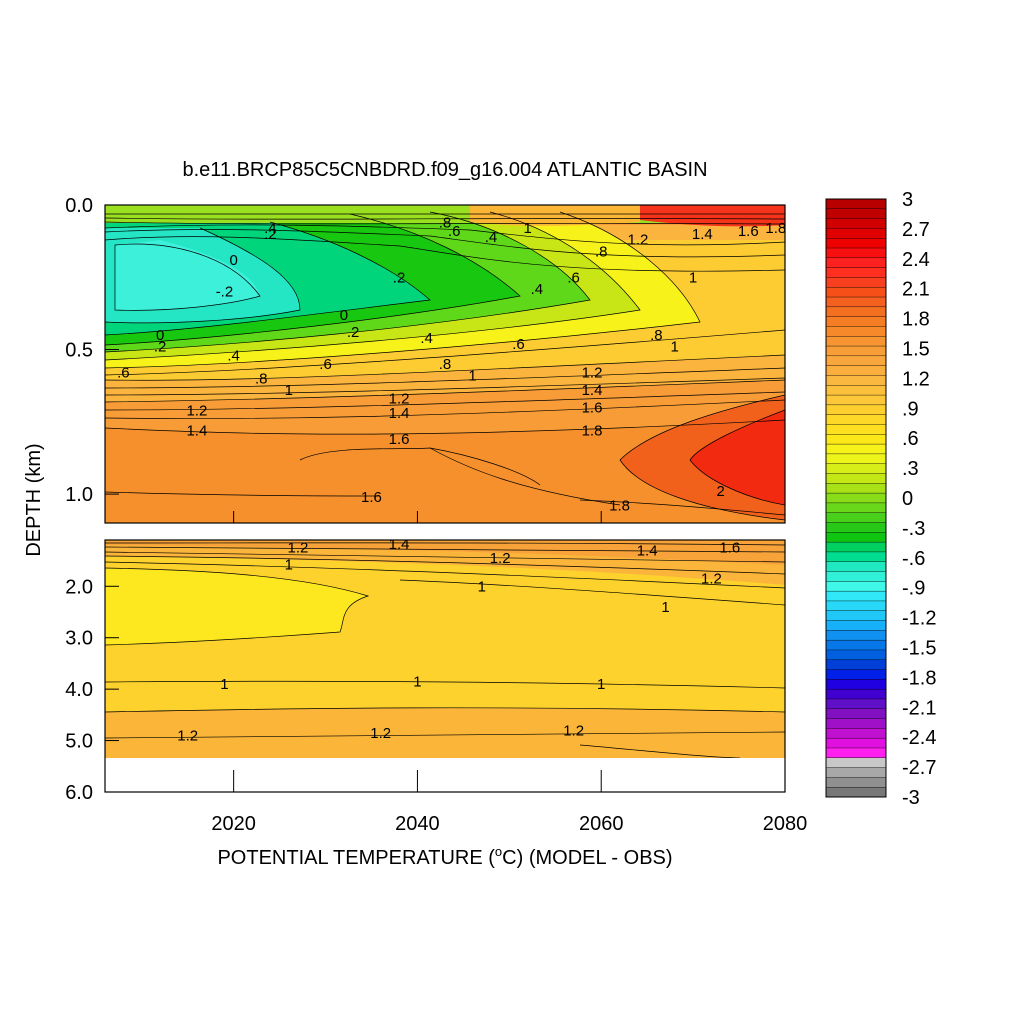 The width and height of the screenshot is (1024, 1024). I want to click on colorbar-label-16: -1.8, so click(919, 678).